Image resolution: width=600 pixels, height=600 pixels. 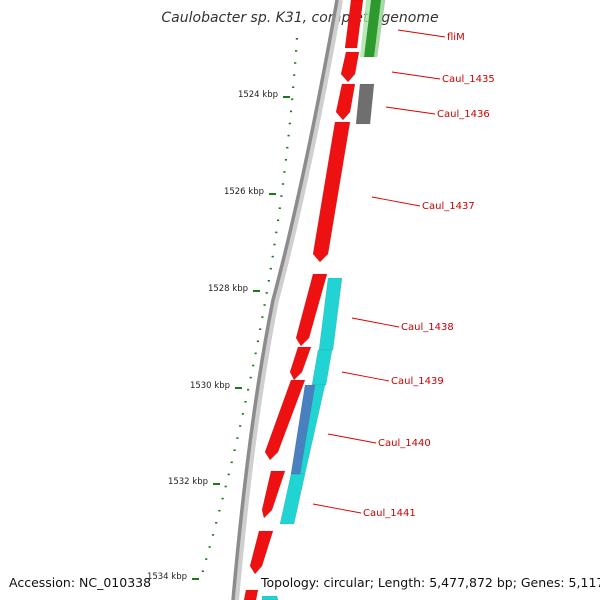 I want to click on gene-fliM-block, so click(x=354, y=24).